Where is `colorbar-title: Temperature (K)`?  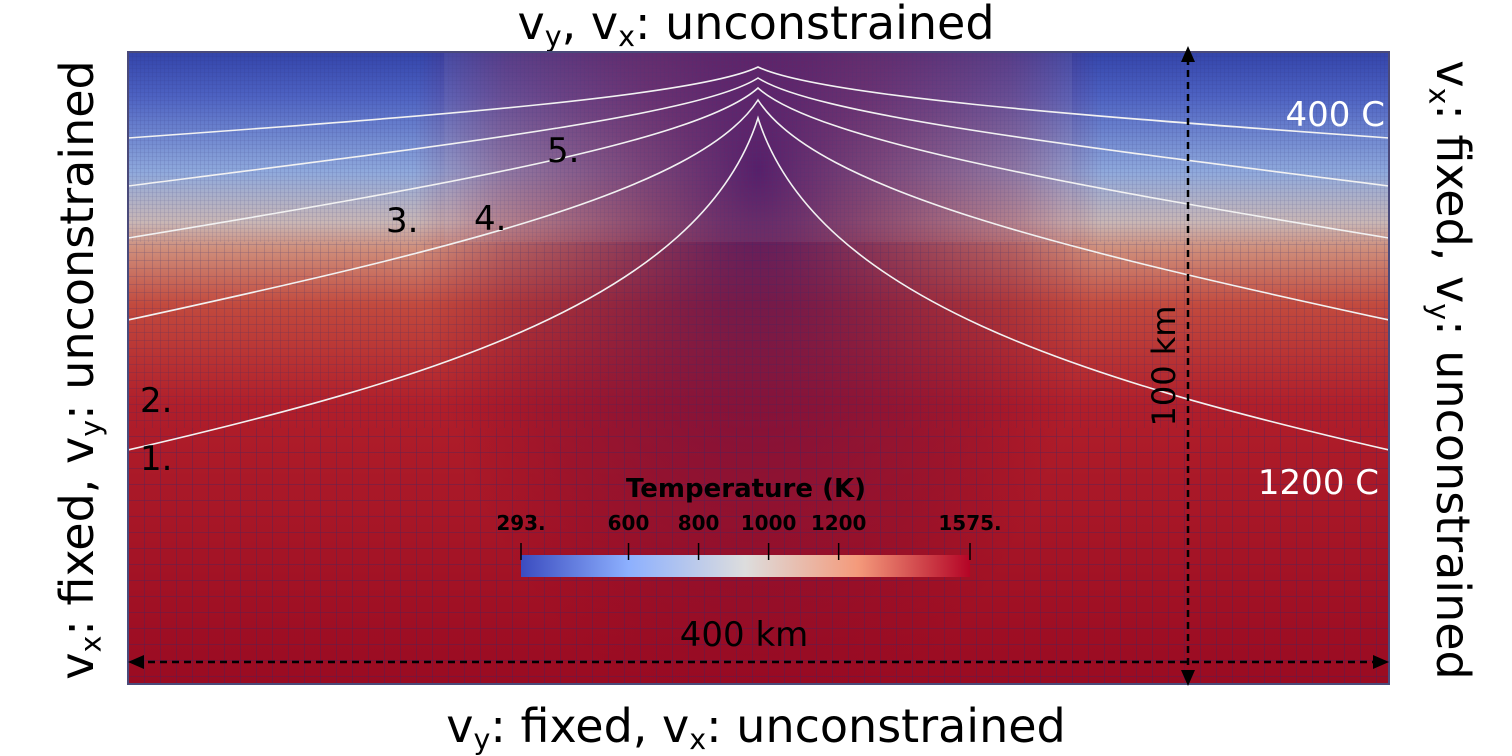 colorbar-title: Temperature (K) is located at coordinates (746, 489).